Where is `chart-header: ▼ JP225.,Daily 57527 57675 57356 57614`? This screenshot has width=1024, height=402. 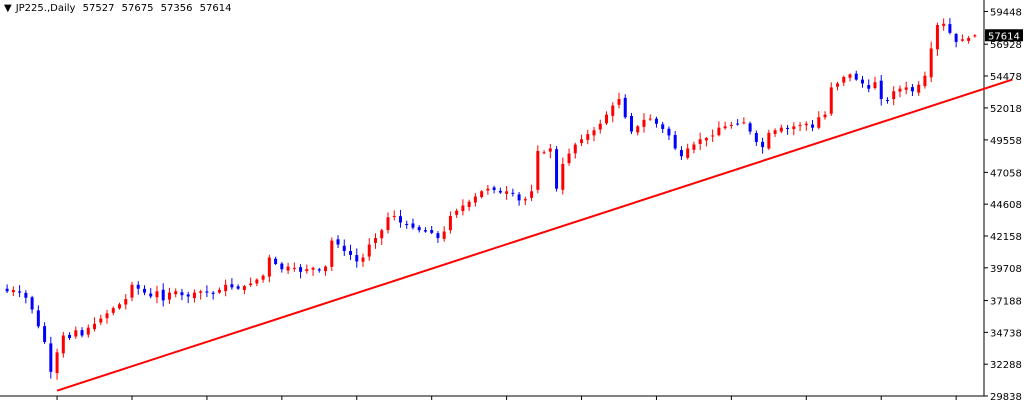 chart-header: ▼ JP225.,Daily 57527 57675 57356 57614 is located at coordinates (119, 8).